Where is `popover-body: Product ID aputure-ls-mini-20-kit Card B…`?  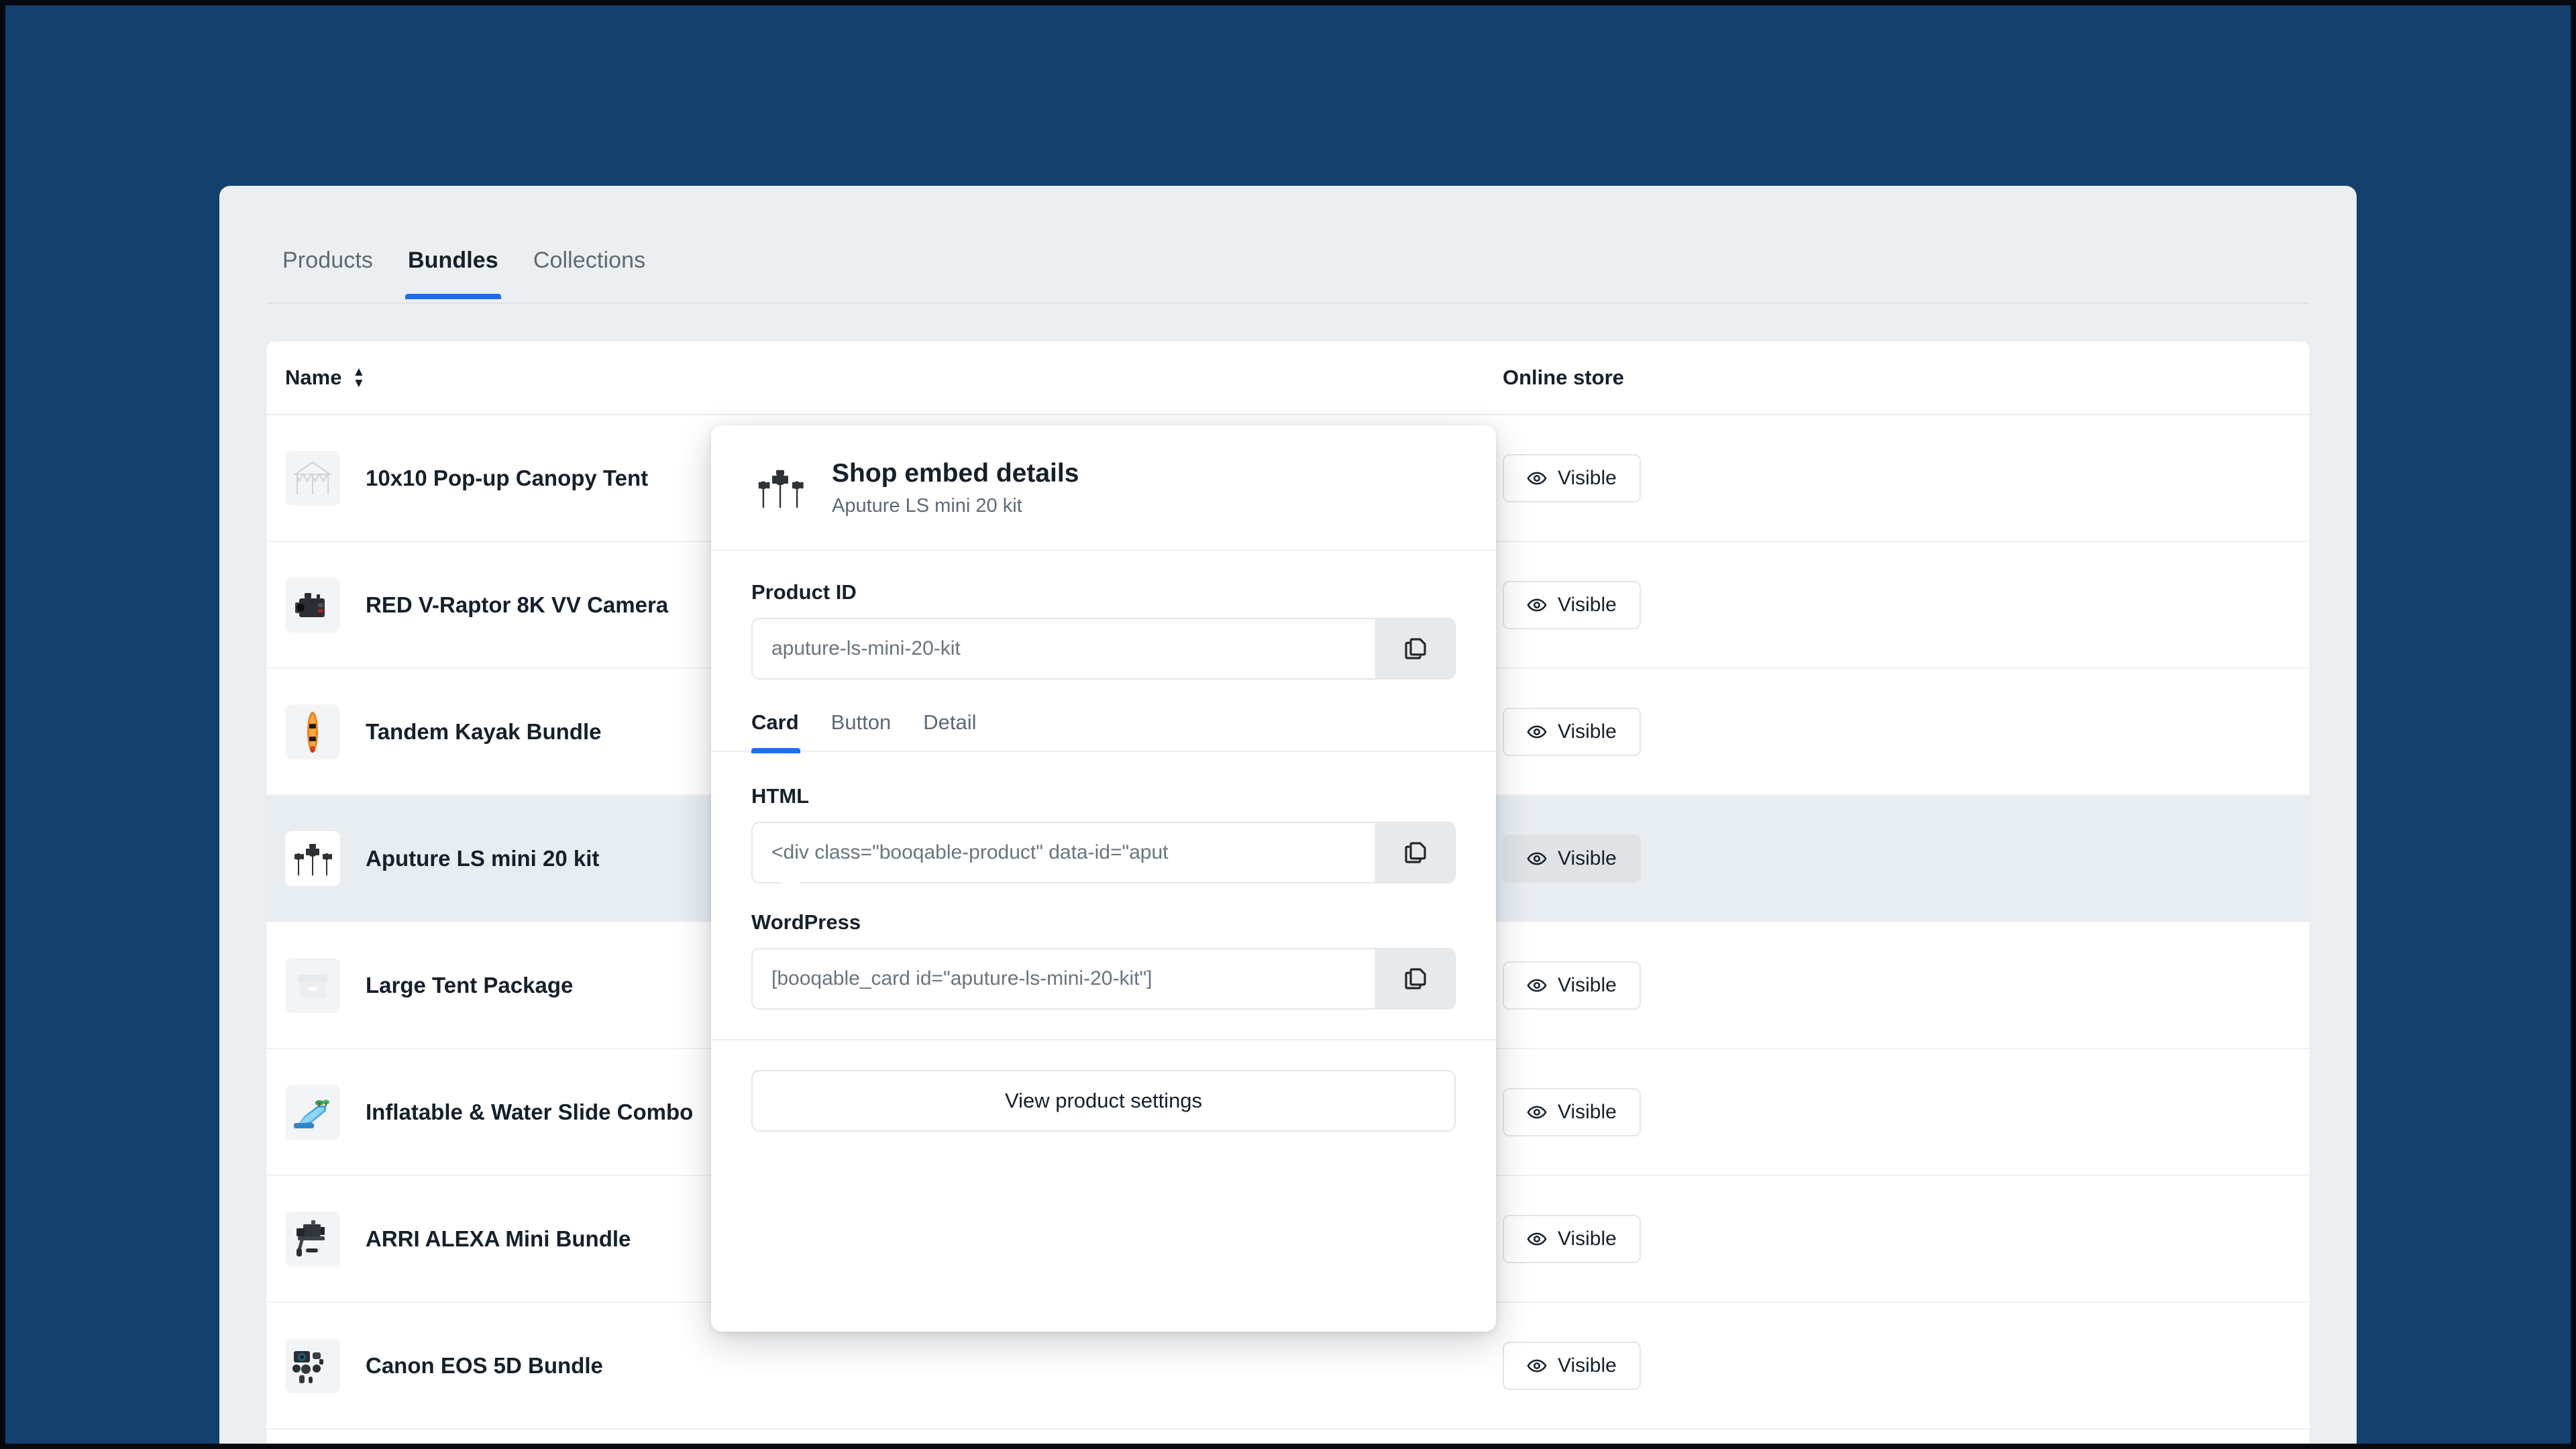 popover-body: Product ID aputure-ls-mini-20-kit Card B… is located at coordinates (1103, 780).